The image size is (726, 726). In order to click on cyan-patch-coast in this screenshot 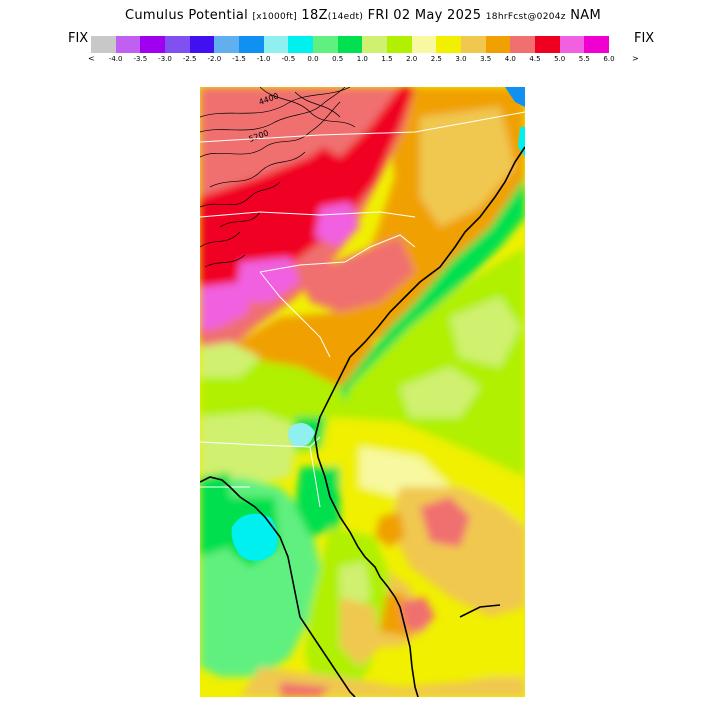, I will do `click(301, 435)`.